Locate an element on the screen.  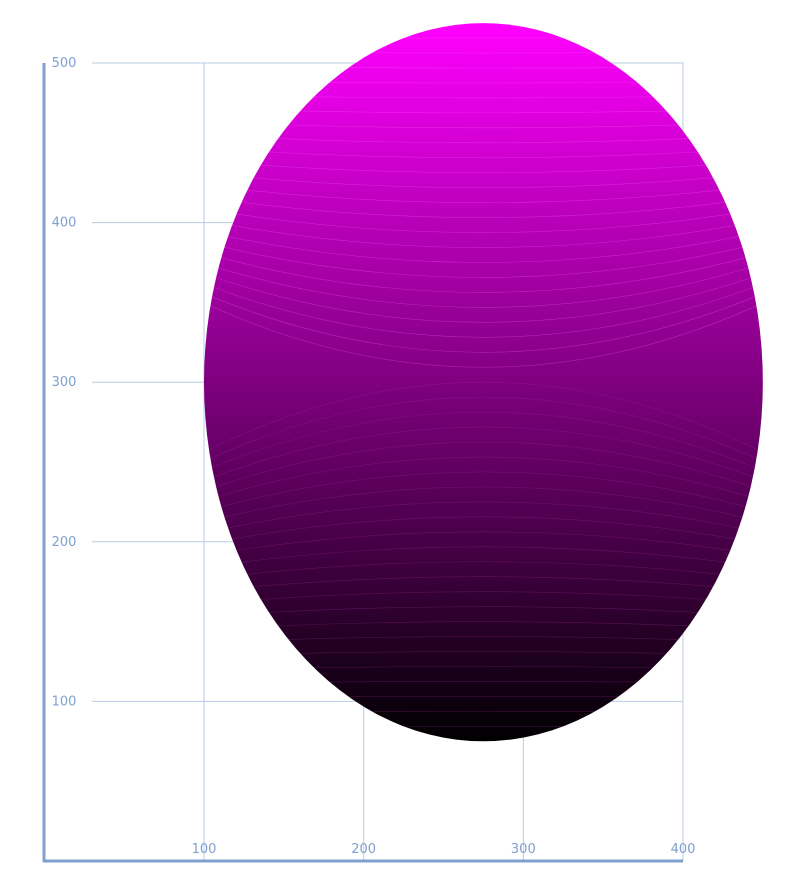
x-tick-label: 100 is located at coordinates (204, 849).